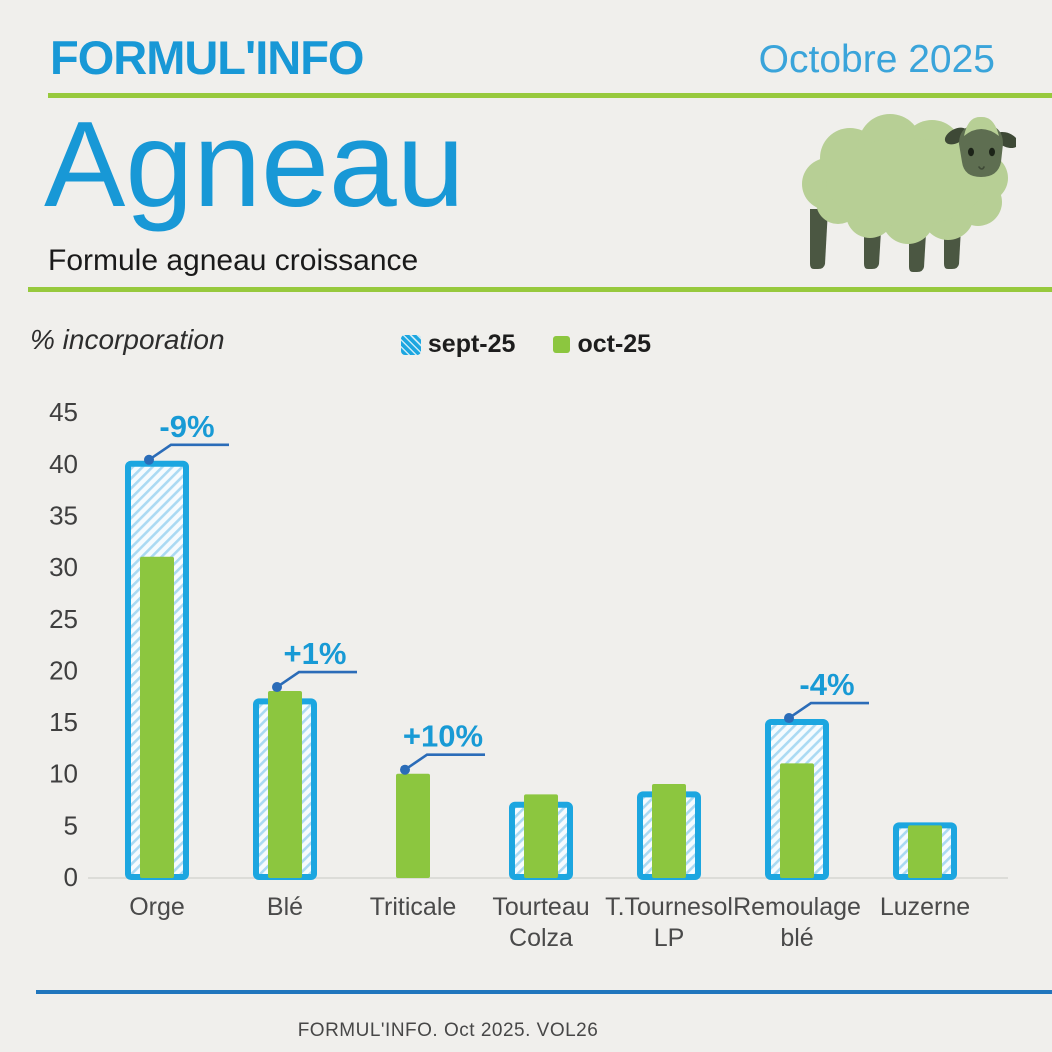 The image size is (1052, 1052). Describe the element at coordinates (413, 907) in the screenshot. I see `x-label-2-line0: Triticale` at that location.